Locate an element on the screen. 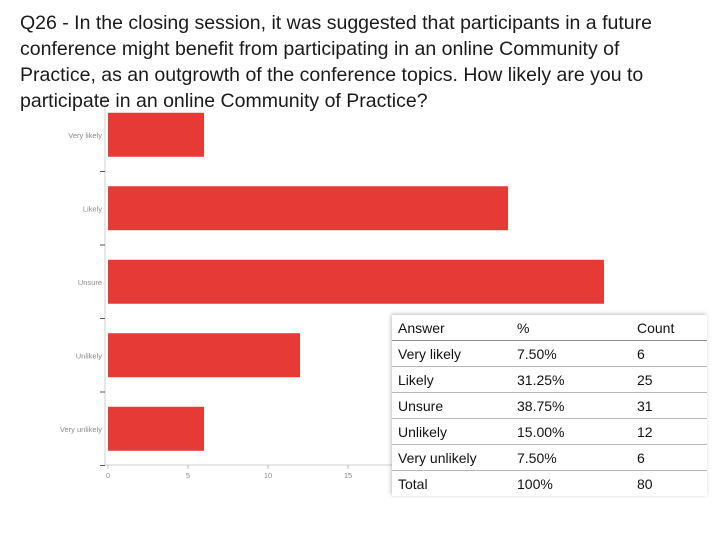  category-label: Unlikely is located at coordinates (89, 355).